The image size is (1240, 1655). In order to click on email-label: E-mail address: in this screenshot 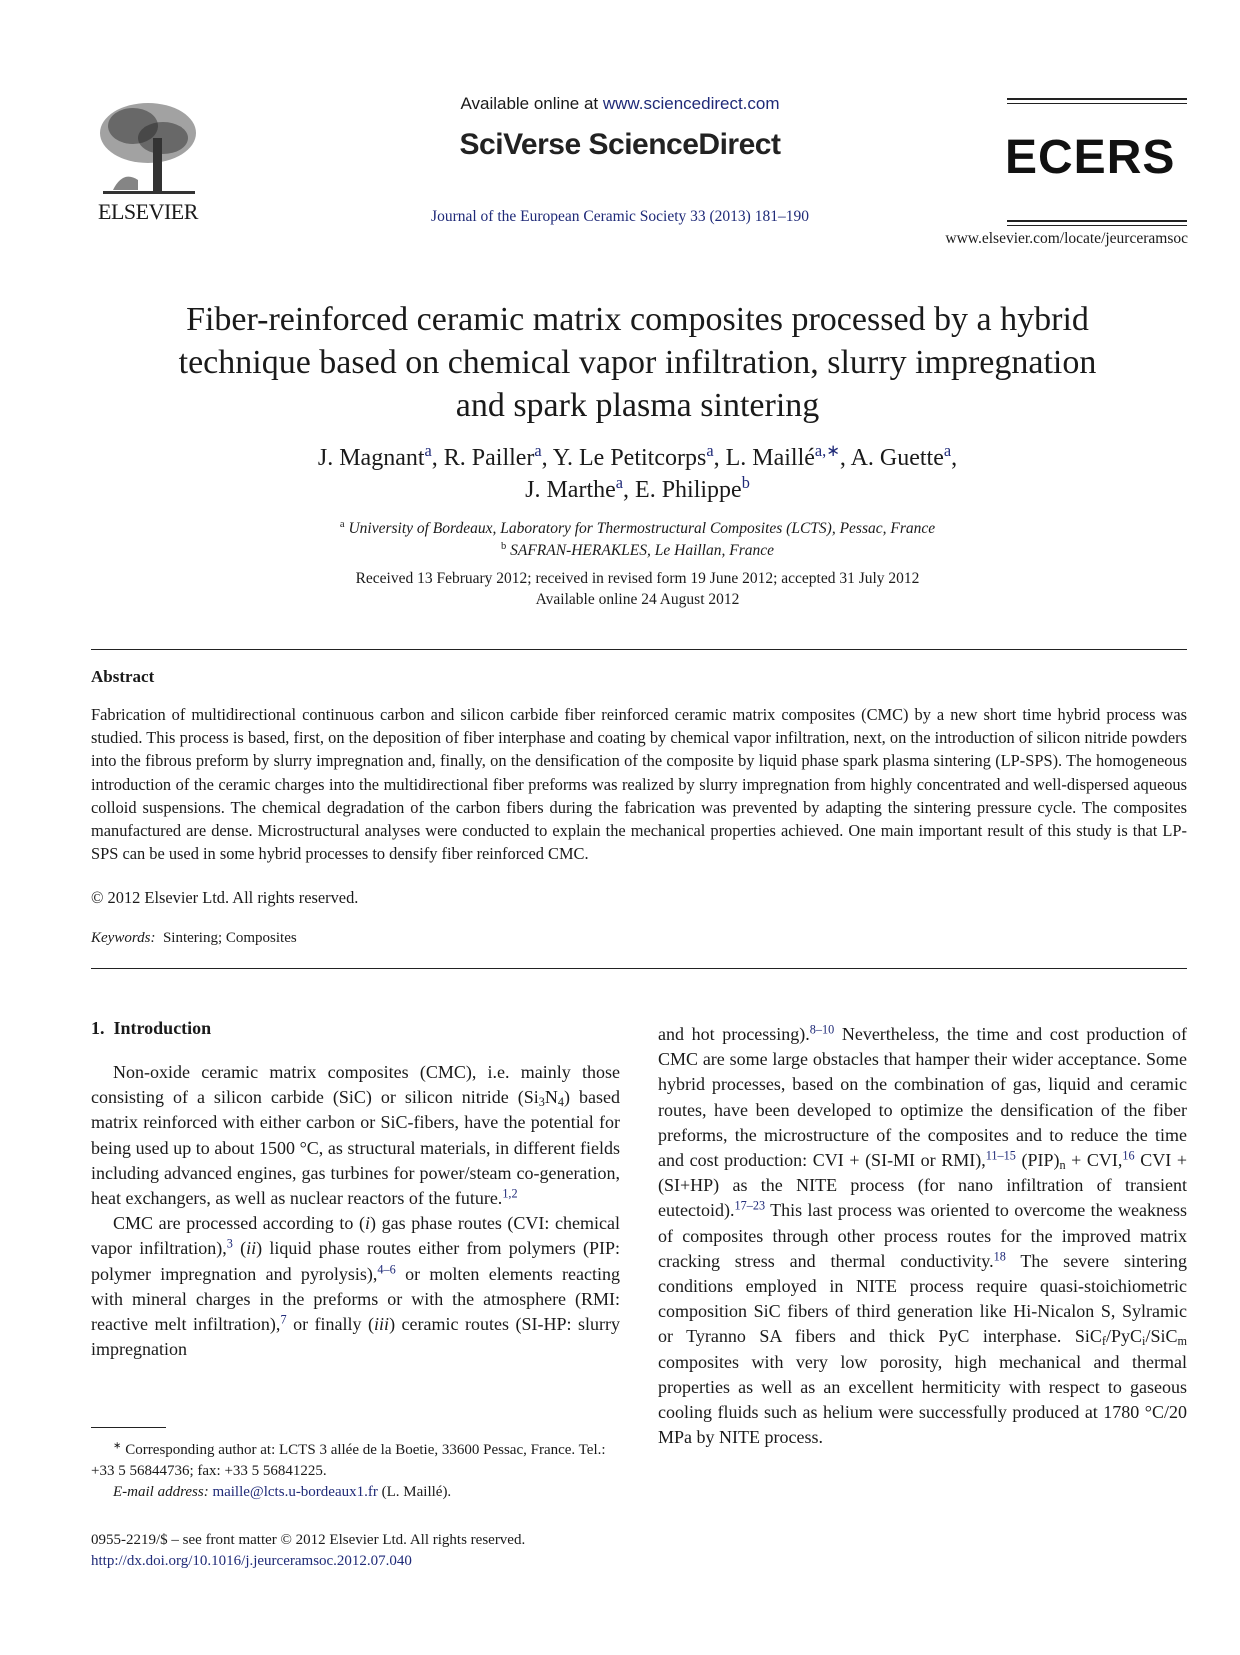, I will do `click(161, 1492)`.